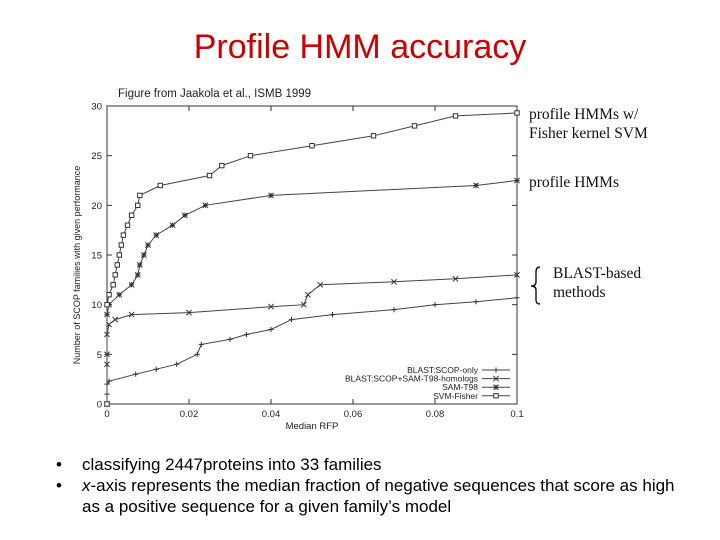  Describe the element at coordinates (588, 133) in the screenshot. I see `fisher-note-line-2: Fisher kernel SVM` at that location.